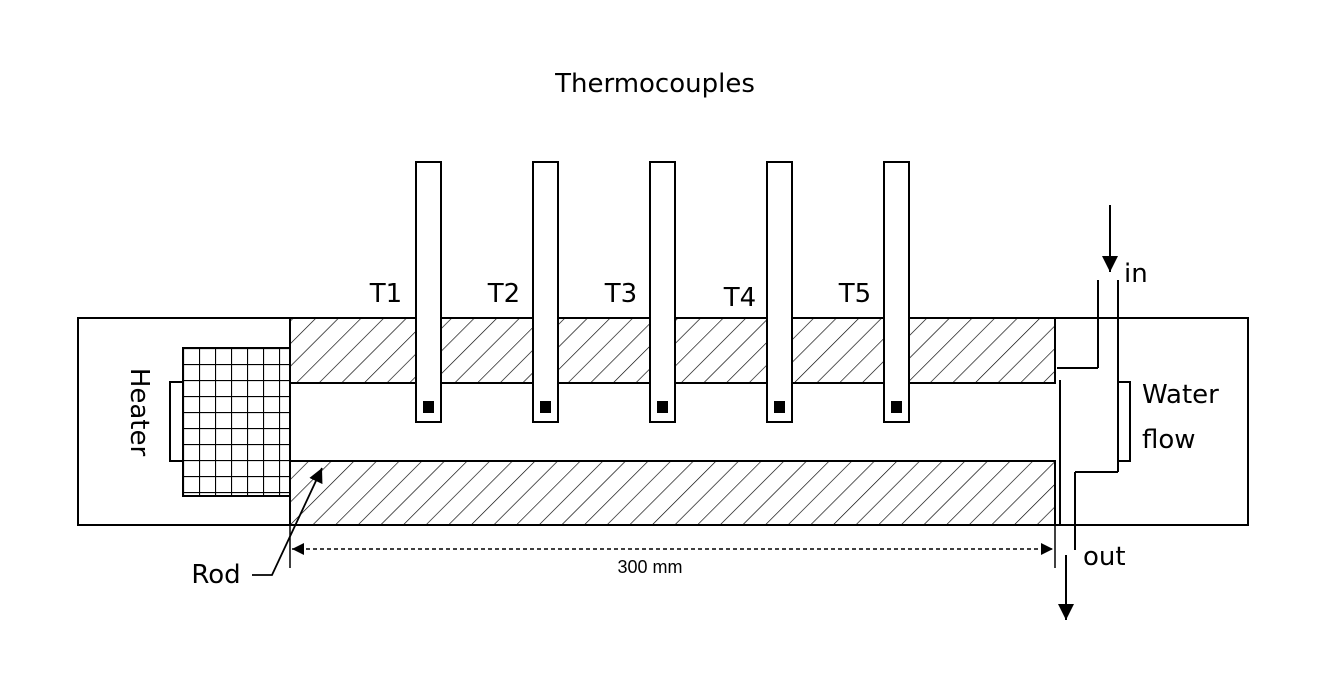  Describe the element at coordinates (1124, 421) in the screenshot. I see `water-flow-bracket` at that location.